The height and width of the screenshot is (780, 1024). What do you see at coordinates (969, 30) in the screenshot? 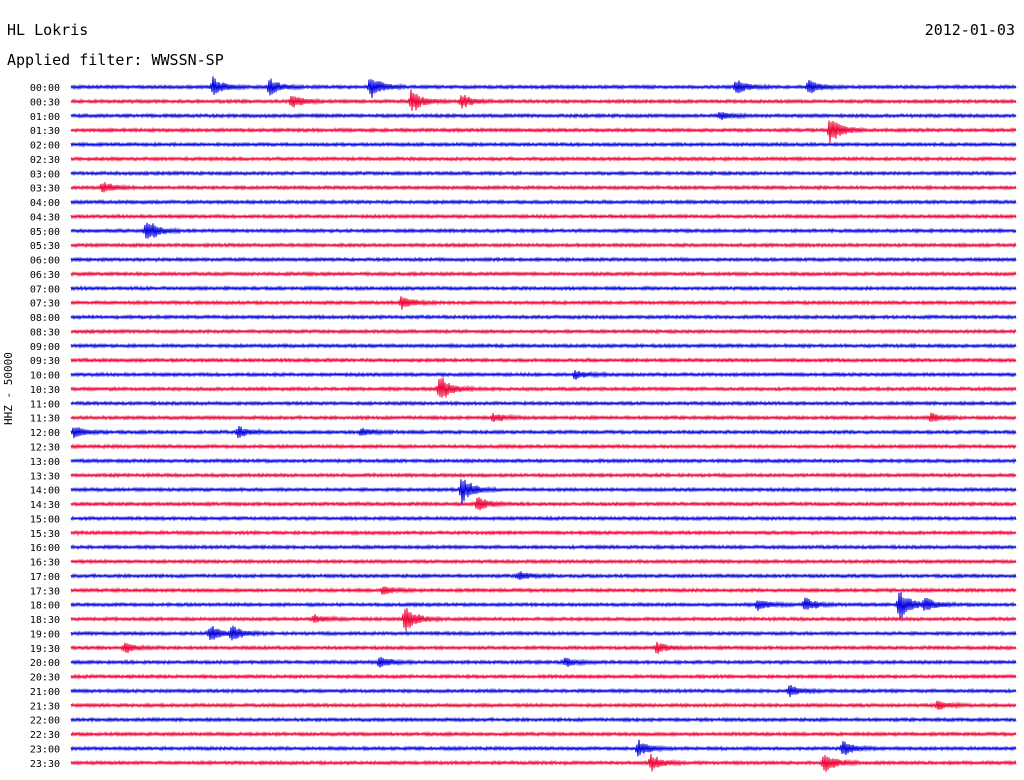
I see `date-label: 2012-01-03` at bounding box center [969, 30].